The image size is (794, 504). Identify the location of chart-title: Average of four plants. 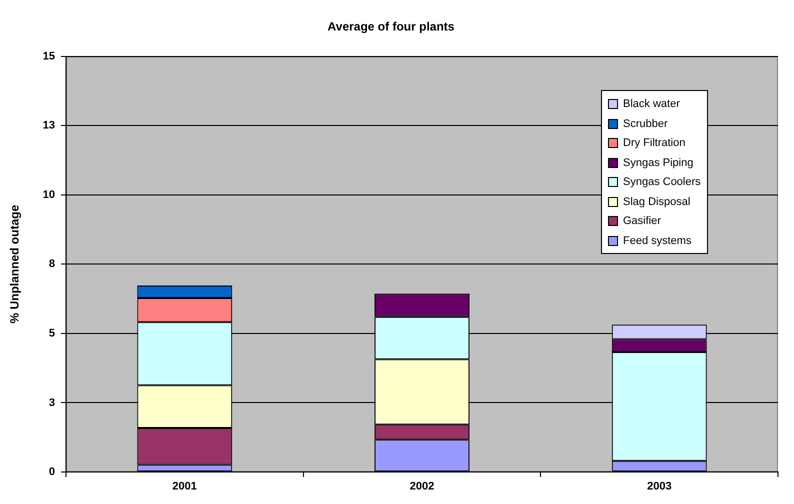
(391, 27).